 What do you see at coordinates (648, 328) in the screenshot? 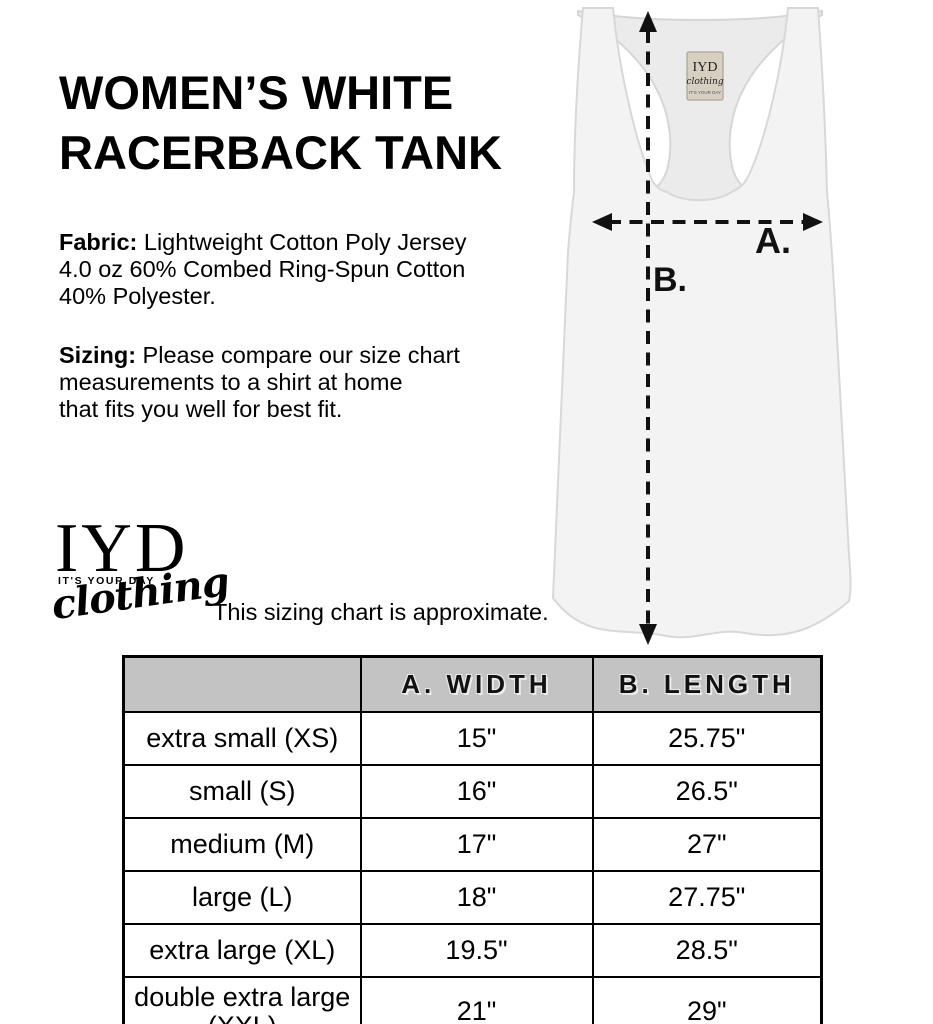
I see `length-arrow` at bounding box center [648, 328].